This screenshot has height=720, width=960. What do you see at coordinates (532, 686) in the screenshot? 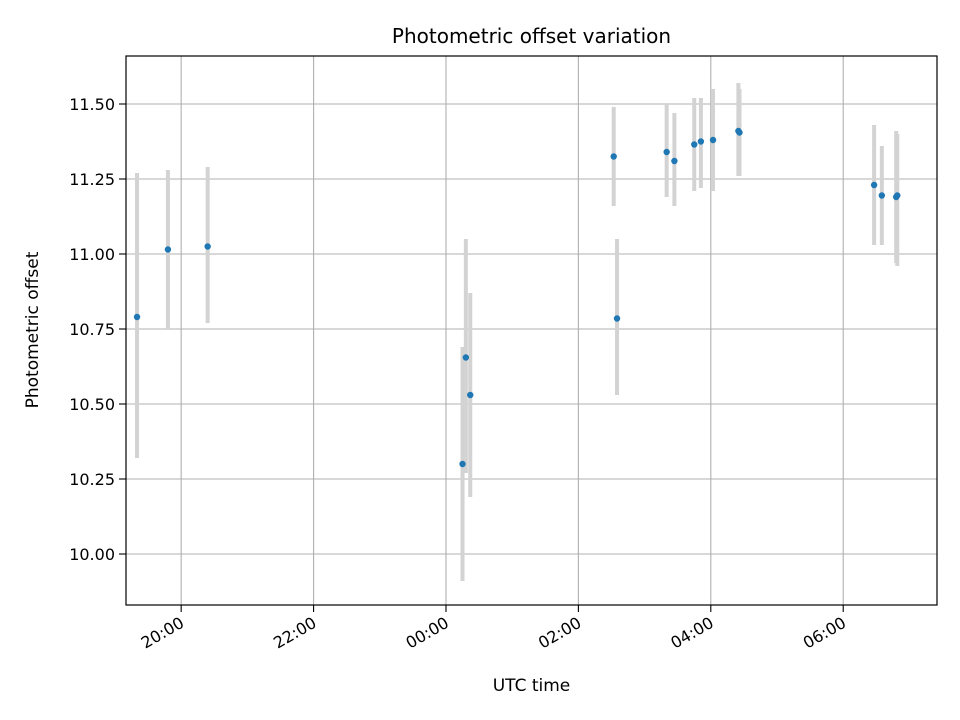
I see `x-axis-title: UTC time` at bounding box center [532, 686].